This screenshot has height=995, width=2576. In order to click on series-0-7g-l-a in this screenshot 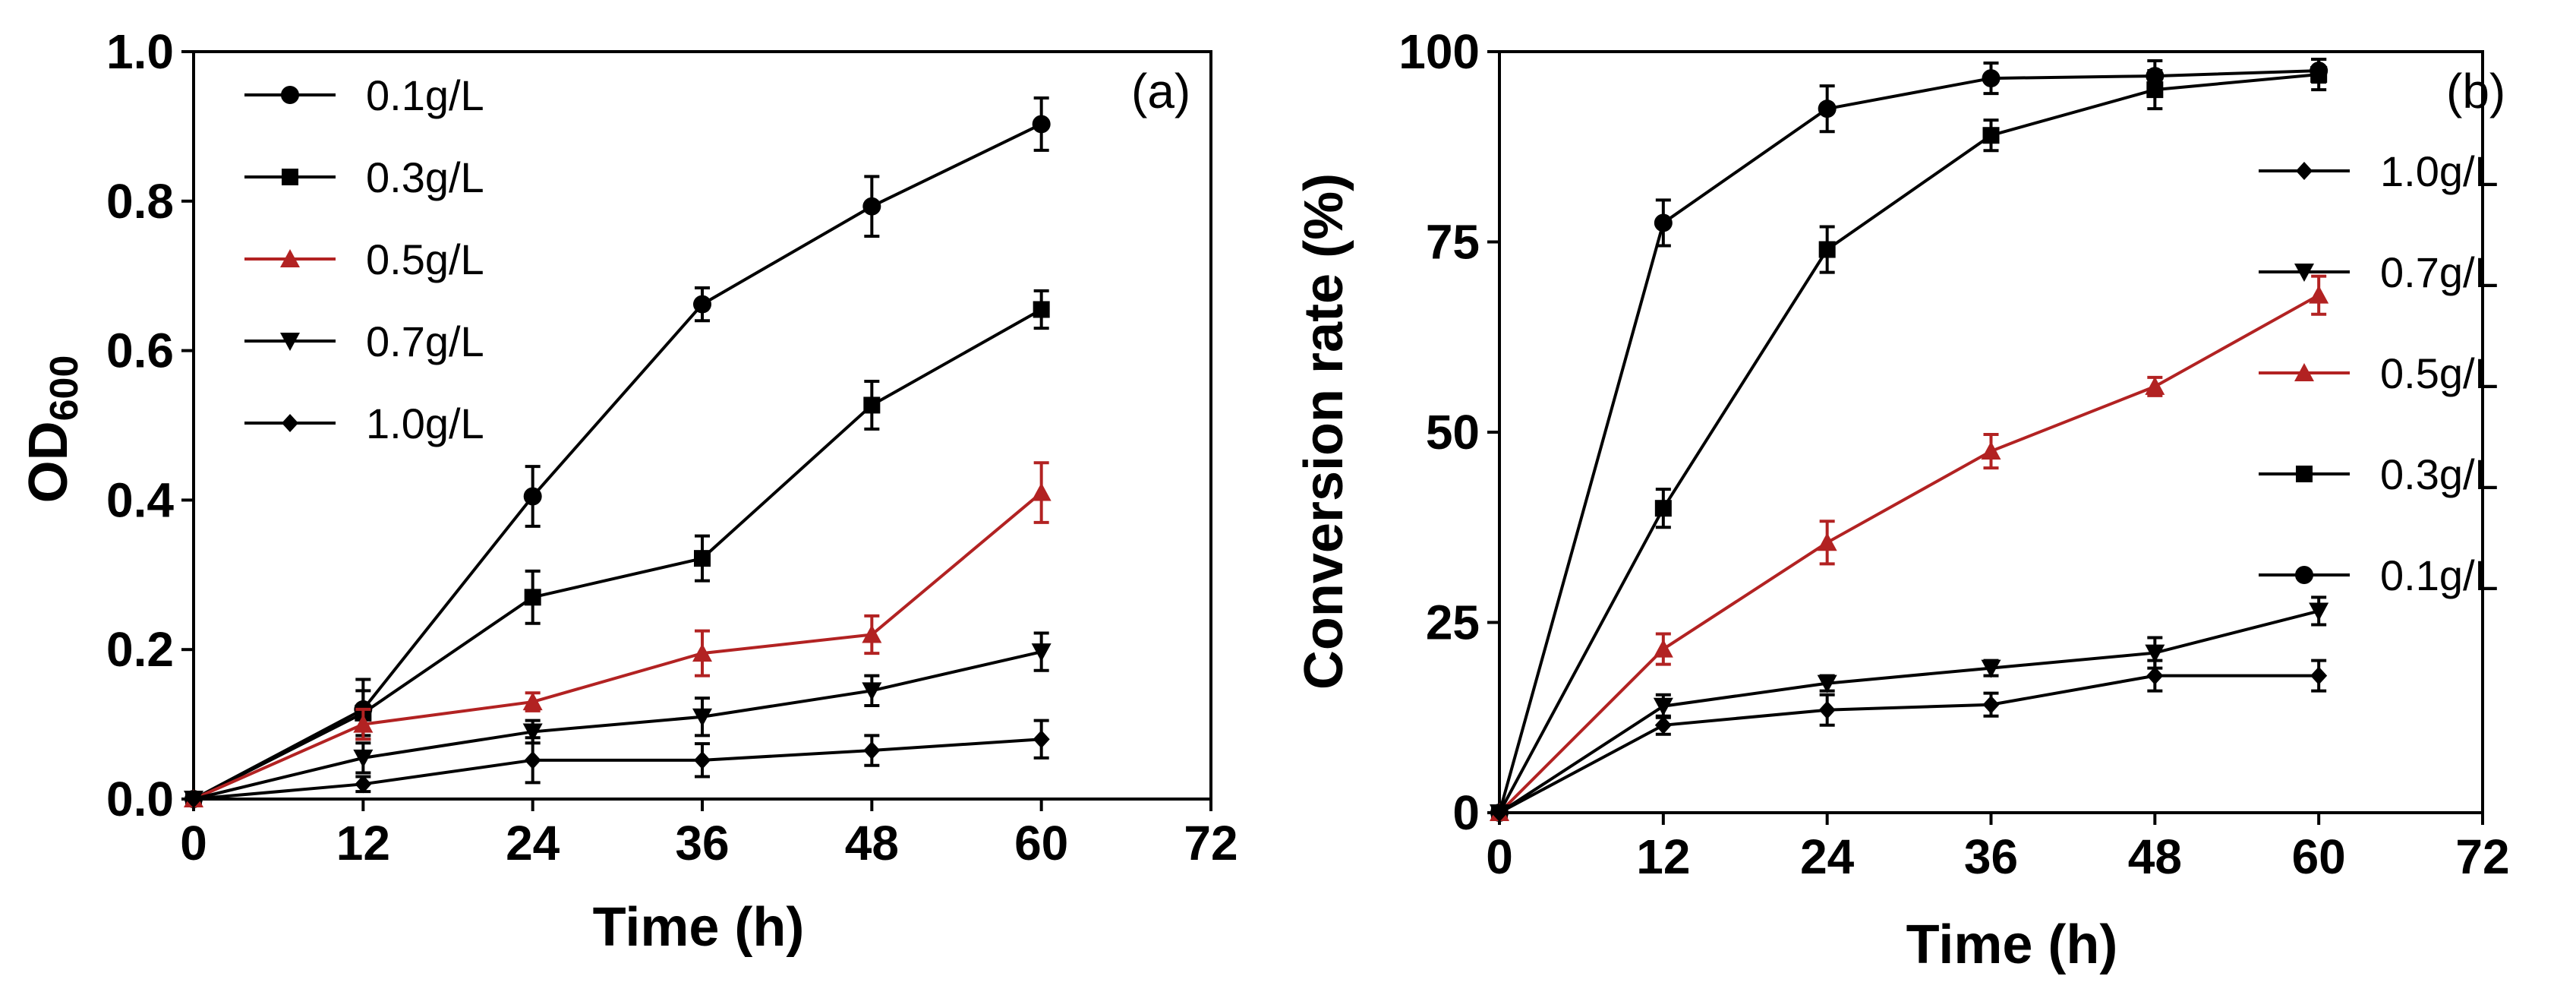, I will do `click(618, 720)`.